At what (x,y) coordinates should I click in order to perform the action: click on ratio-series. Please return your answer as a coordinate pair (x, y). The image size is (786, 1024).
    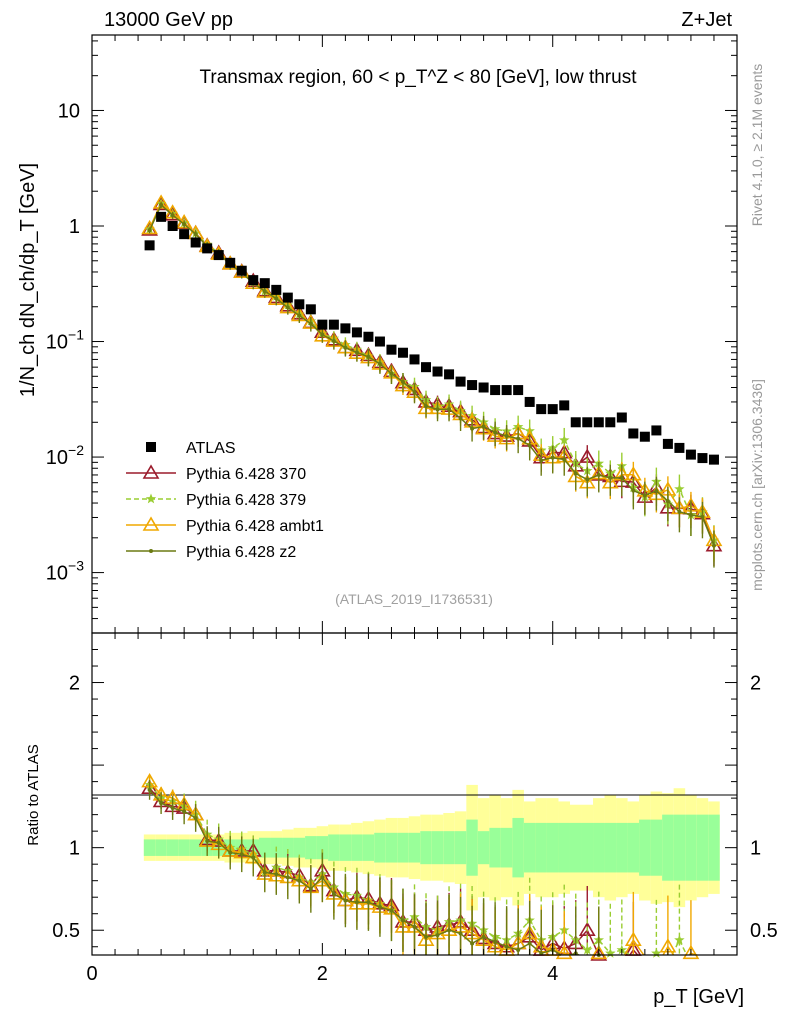
    Looking at the image, I should click on (420, 867).